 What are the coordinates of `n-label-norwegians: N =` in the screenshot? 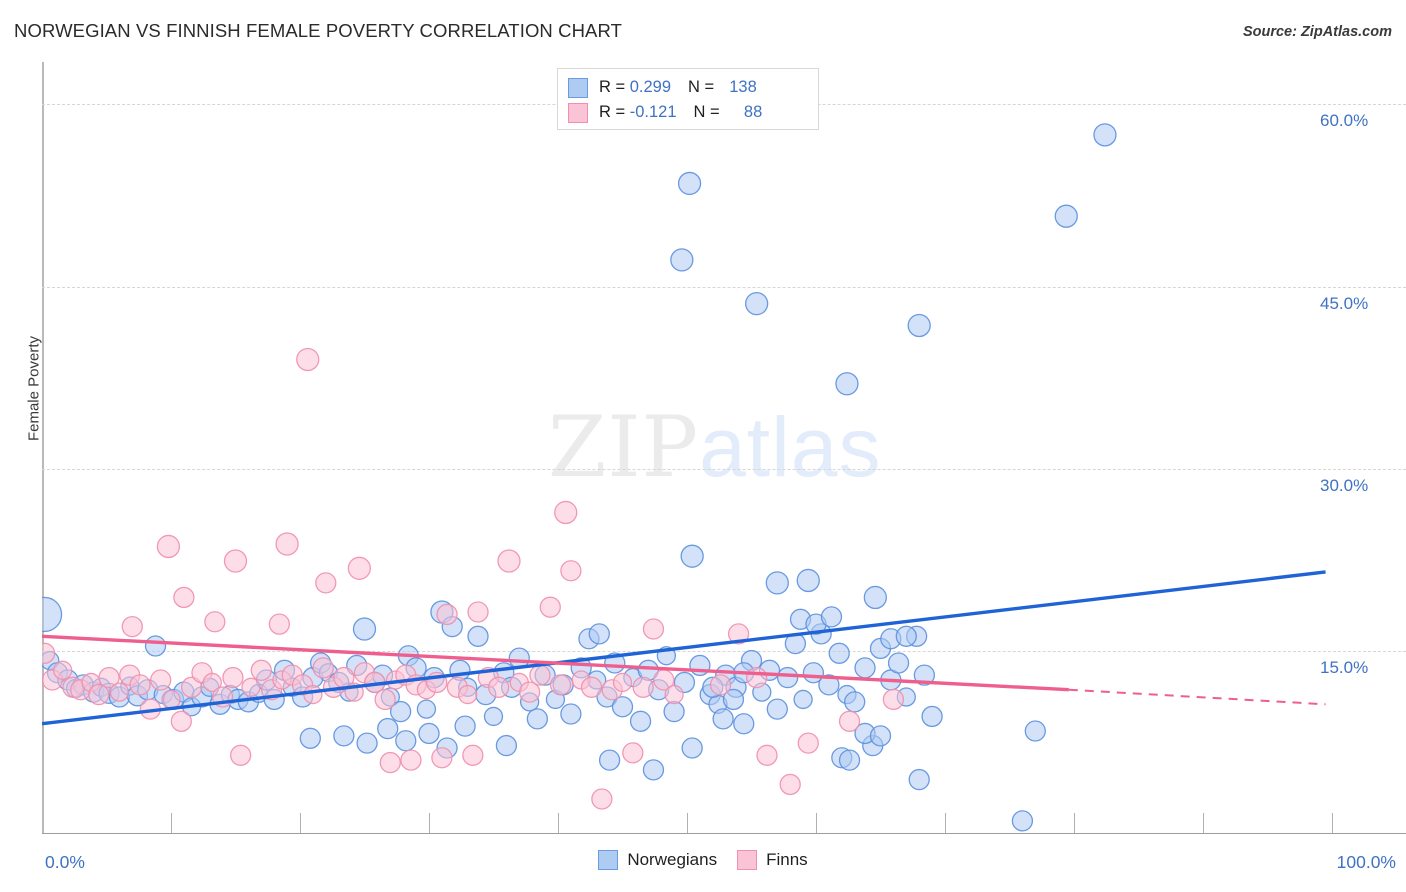 It's located at (703, 87).